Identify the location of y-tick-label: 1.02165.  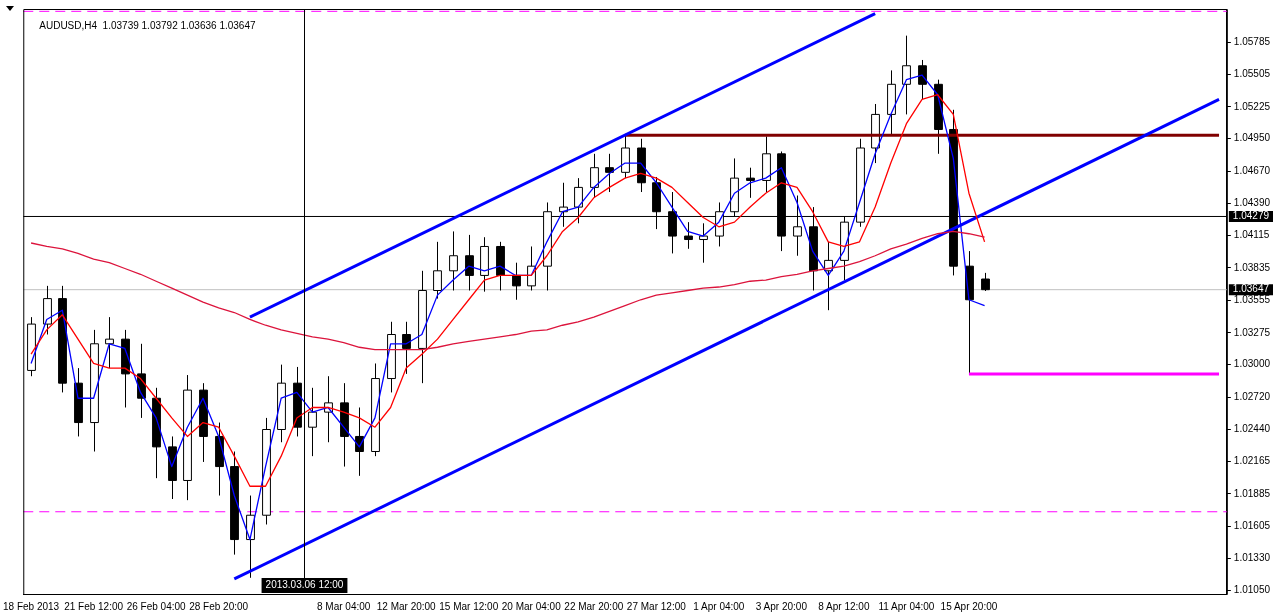
(1252, 461).